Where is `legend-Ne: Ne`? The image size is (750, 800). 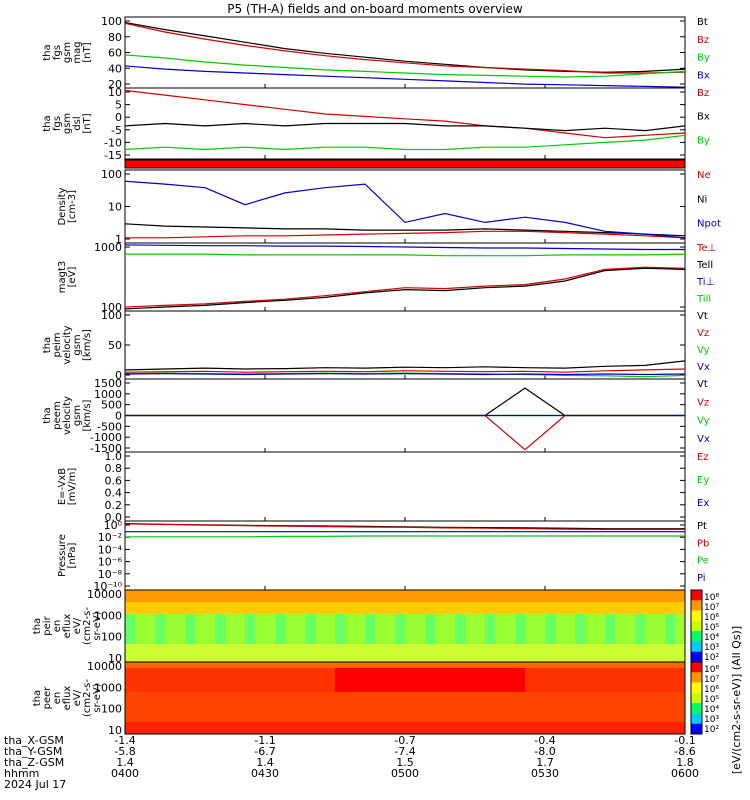
legend-Ne: Ne is located at coordinates (704, 175).